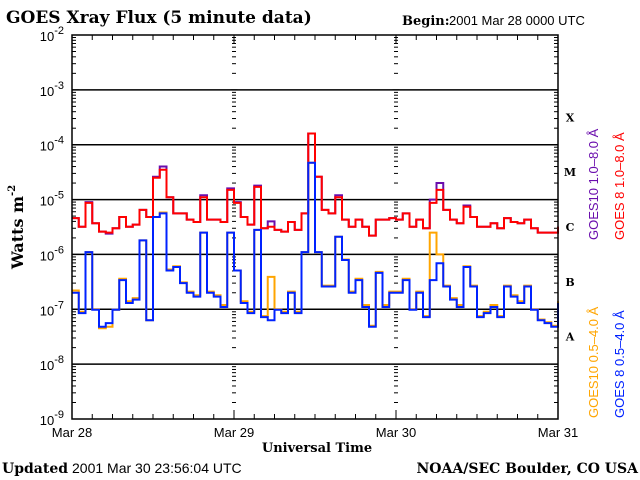 The image size is (640, 480). What do you see at coordinates (52, 418) in the screenshot?
I see `y-tick-label: 10⁻⁹` at bounding box center [52, 418].